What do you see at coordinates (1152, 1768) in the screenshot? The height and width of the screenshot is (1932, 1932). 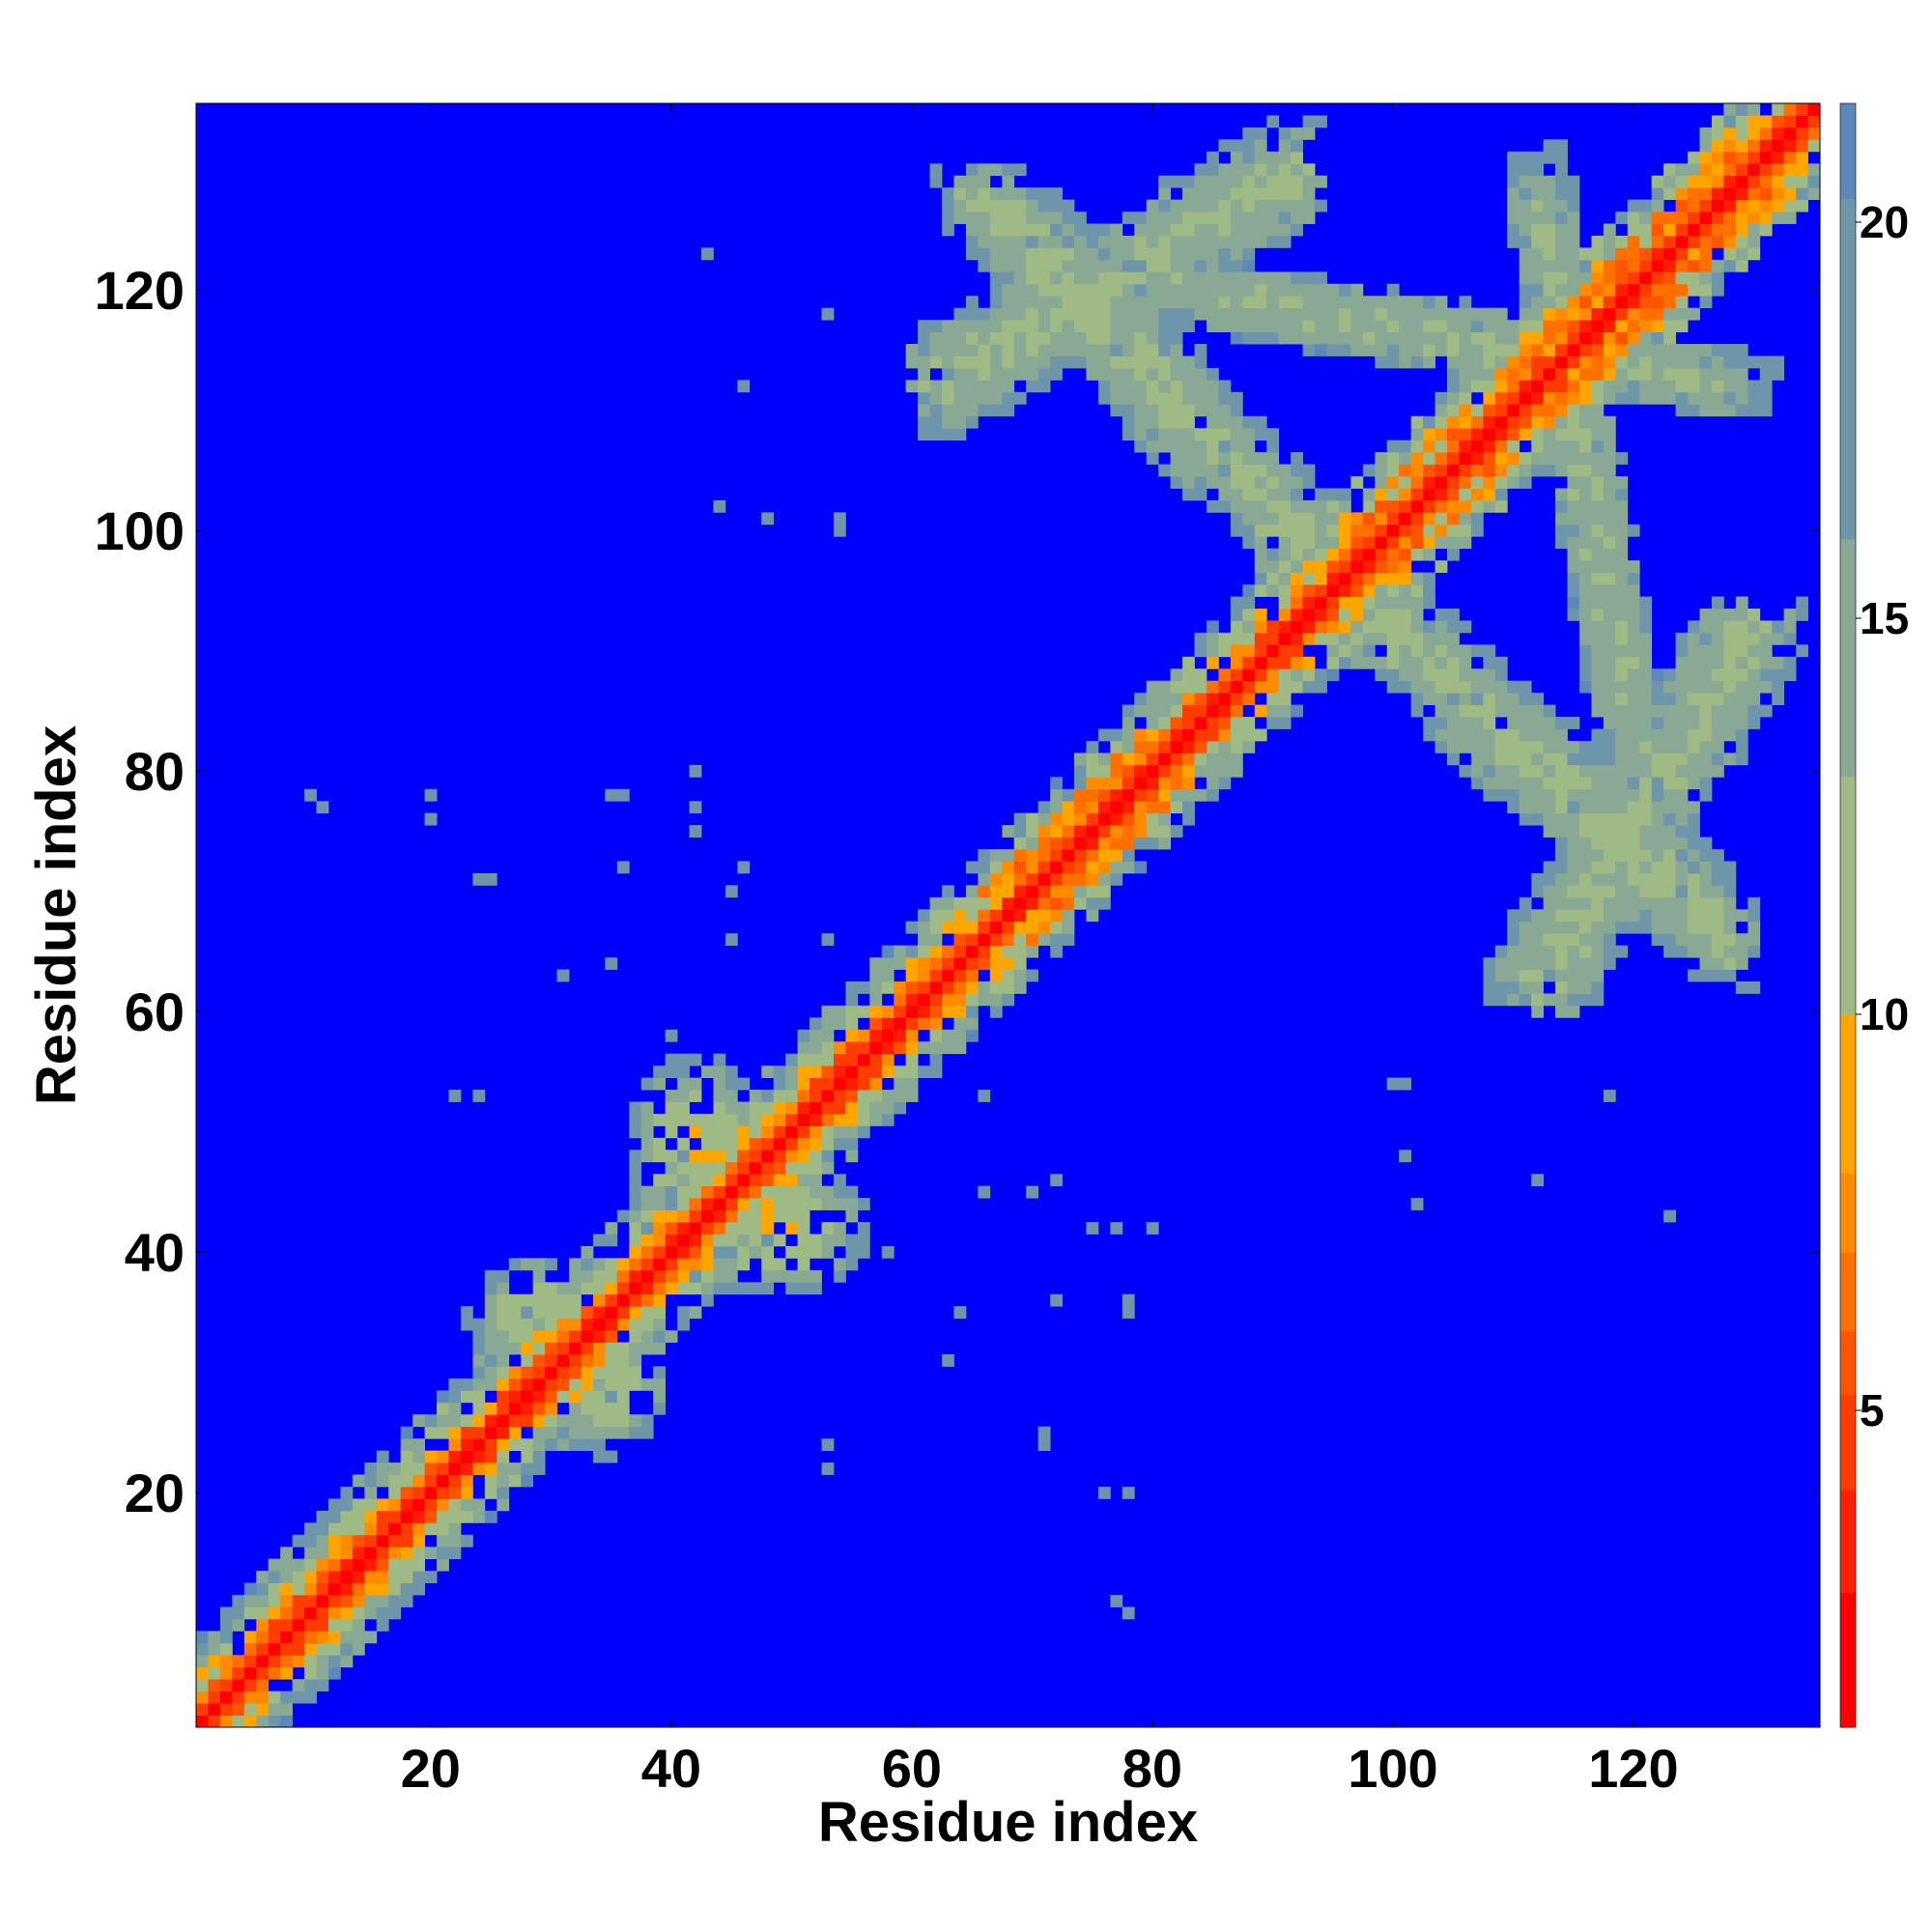 I see `x-tick-label: 80` at bounding box center [1152, 1768].